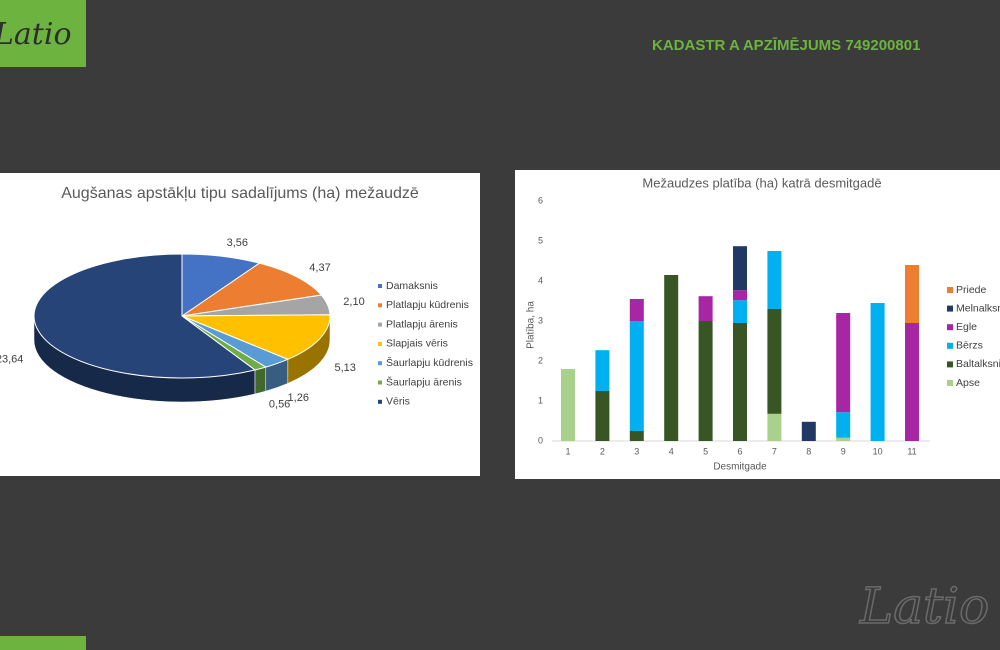  Describe the element at coordinates (808, 451) in the screenshot. I see `x-tick-label: 8` at that location.